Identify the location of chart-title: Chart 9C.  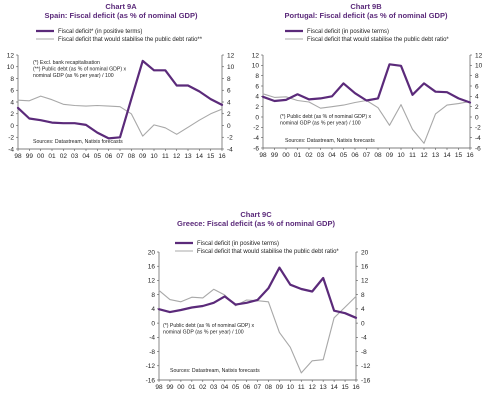
(256, 214).